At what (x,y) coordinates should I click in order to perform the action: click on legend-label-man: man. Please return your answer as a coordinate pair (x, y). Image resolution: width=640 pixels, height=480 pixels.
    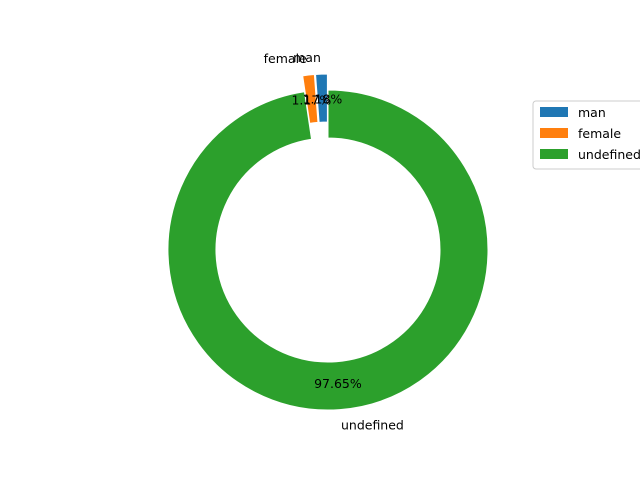
    Looking at the image, I should click on (592, 112).